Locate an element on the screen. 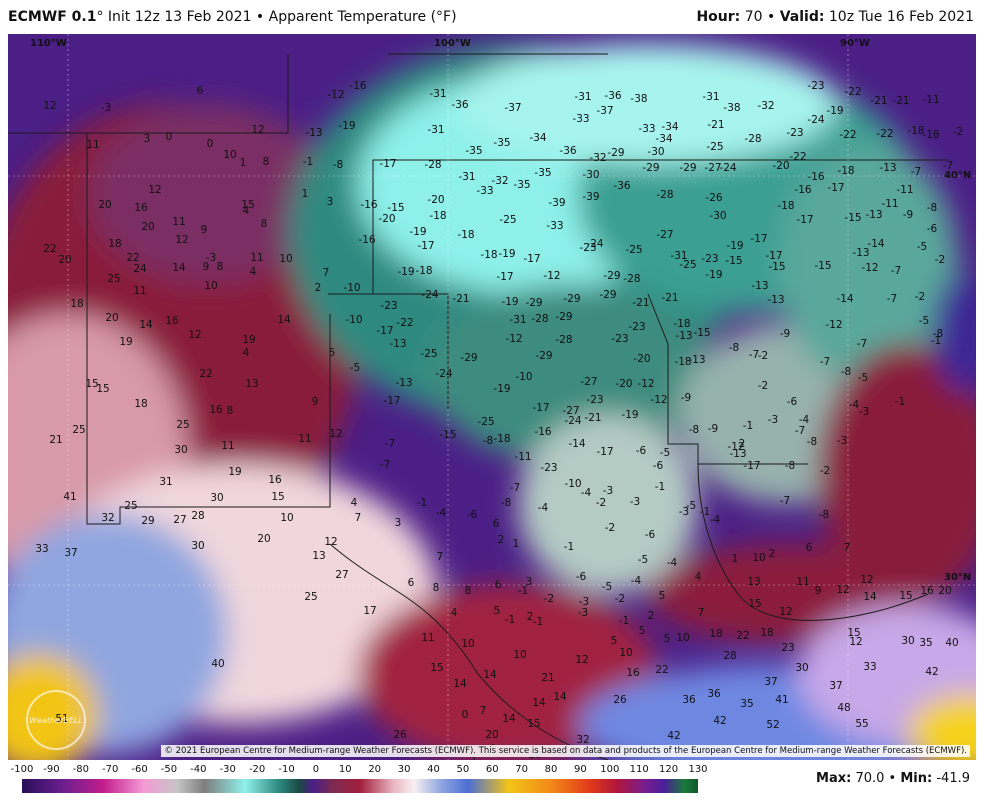 The height and width of the screenshot is (808, 984). temperature-value: -5 is located at coordinates (643, 559).